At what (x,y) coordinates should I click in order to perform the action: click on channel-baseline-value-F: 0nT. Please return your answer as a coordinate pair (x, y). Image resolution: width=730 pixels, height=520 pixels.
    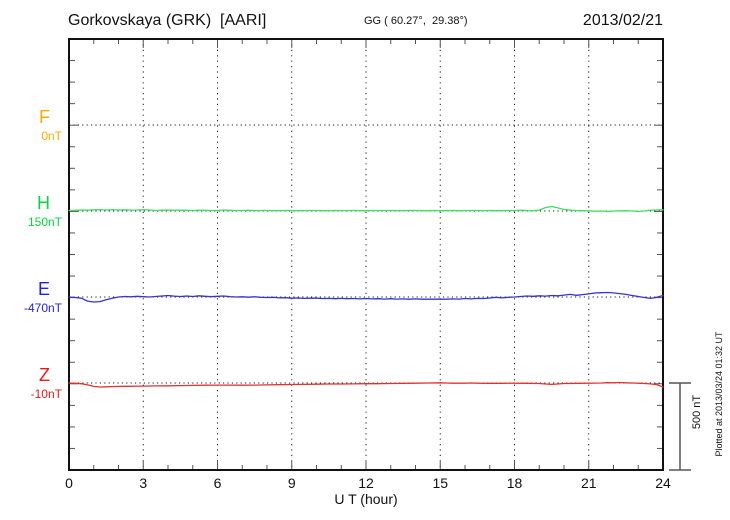
    Looking at the image, I should click on (51, 136).